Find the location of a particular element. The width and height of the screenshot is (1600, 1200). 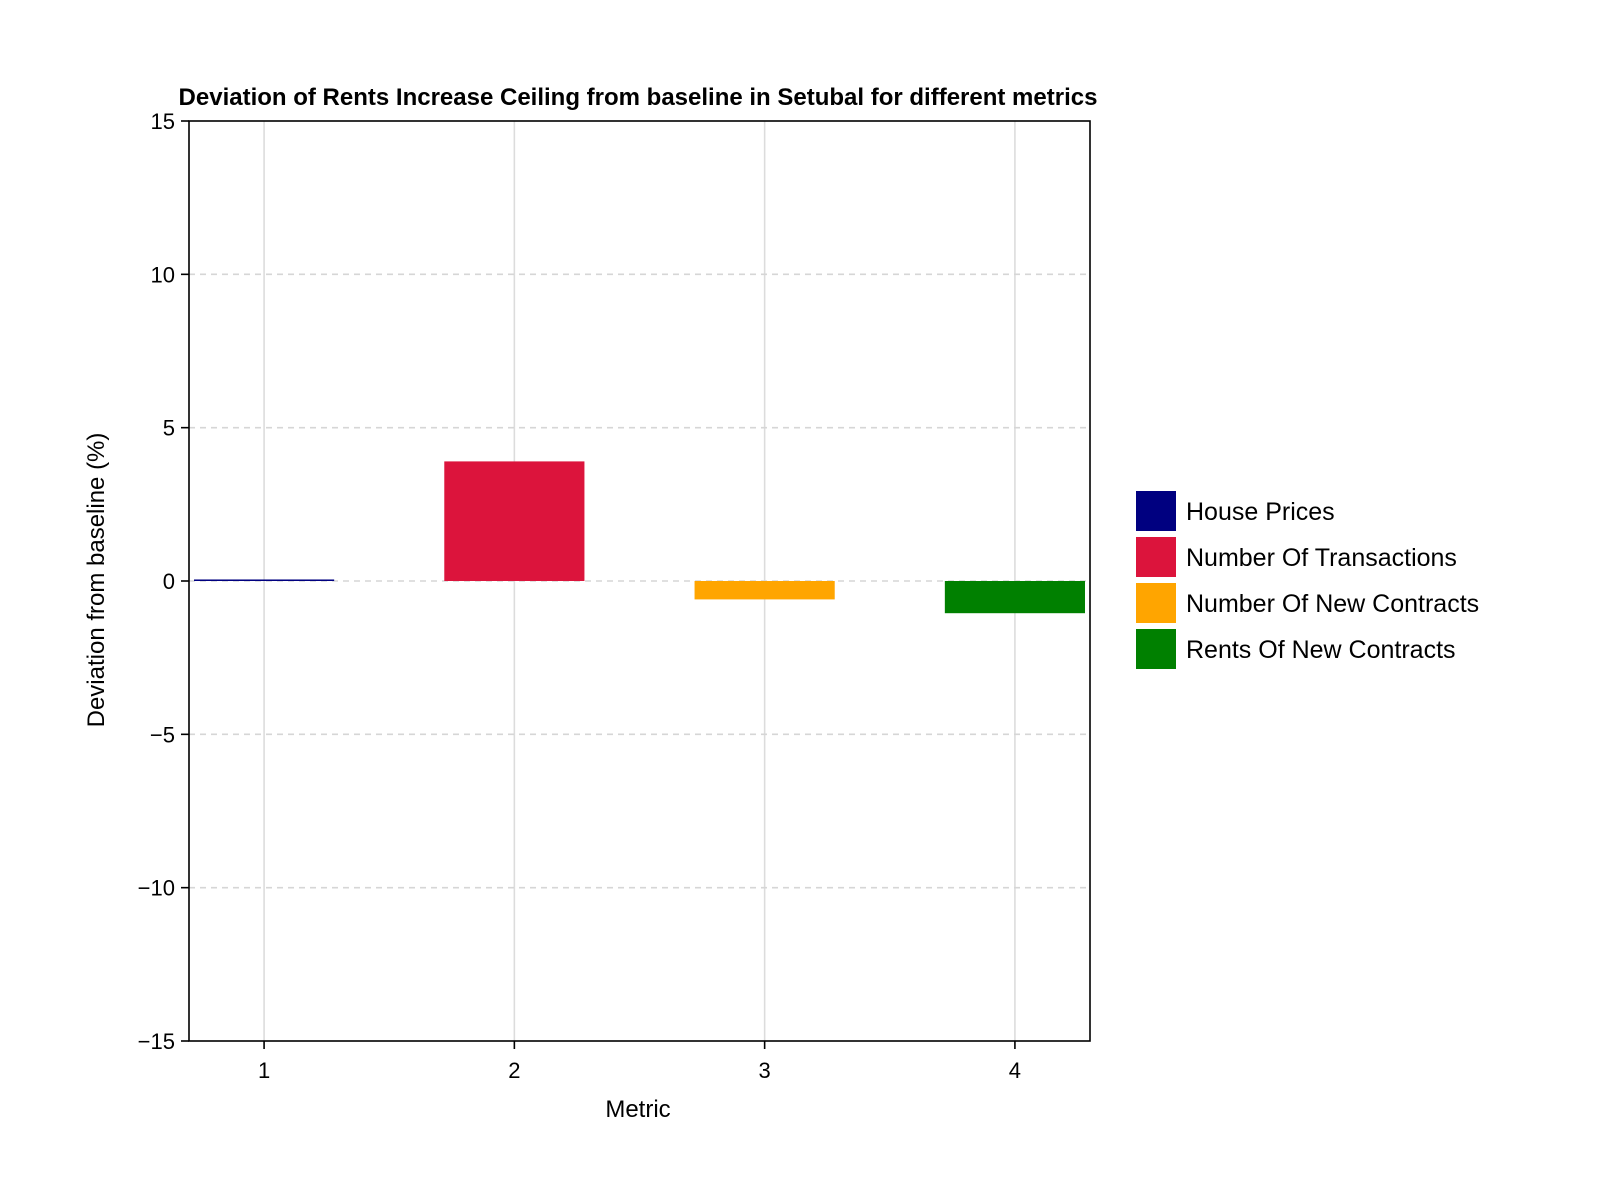

bars is located at coordinates (639, 537).